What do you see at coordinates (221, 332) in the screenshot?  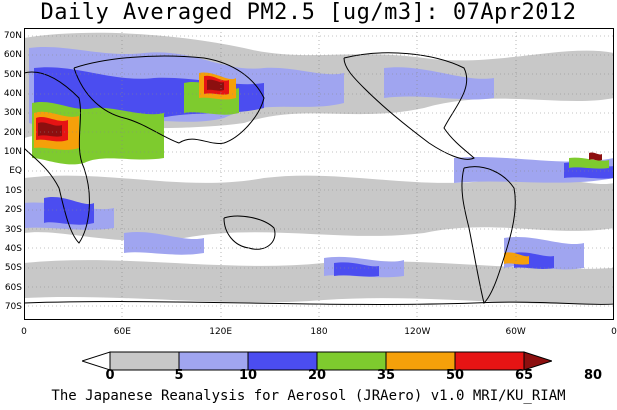 I see `longitude-label: 120E` at bounding box center [221, 332].